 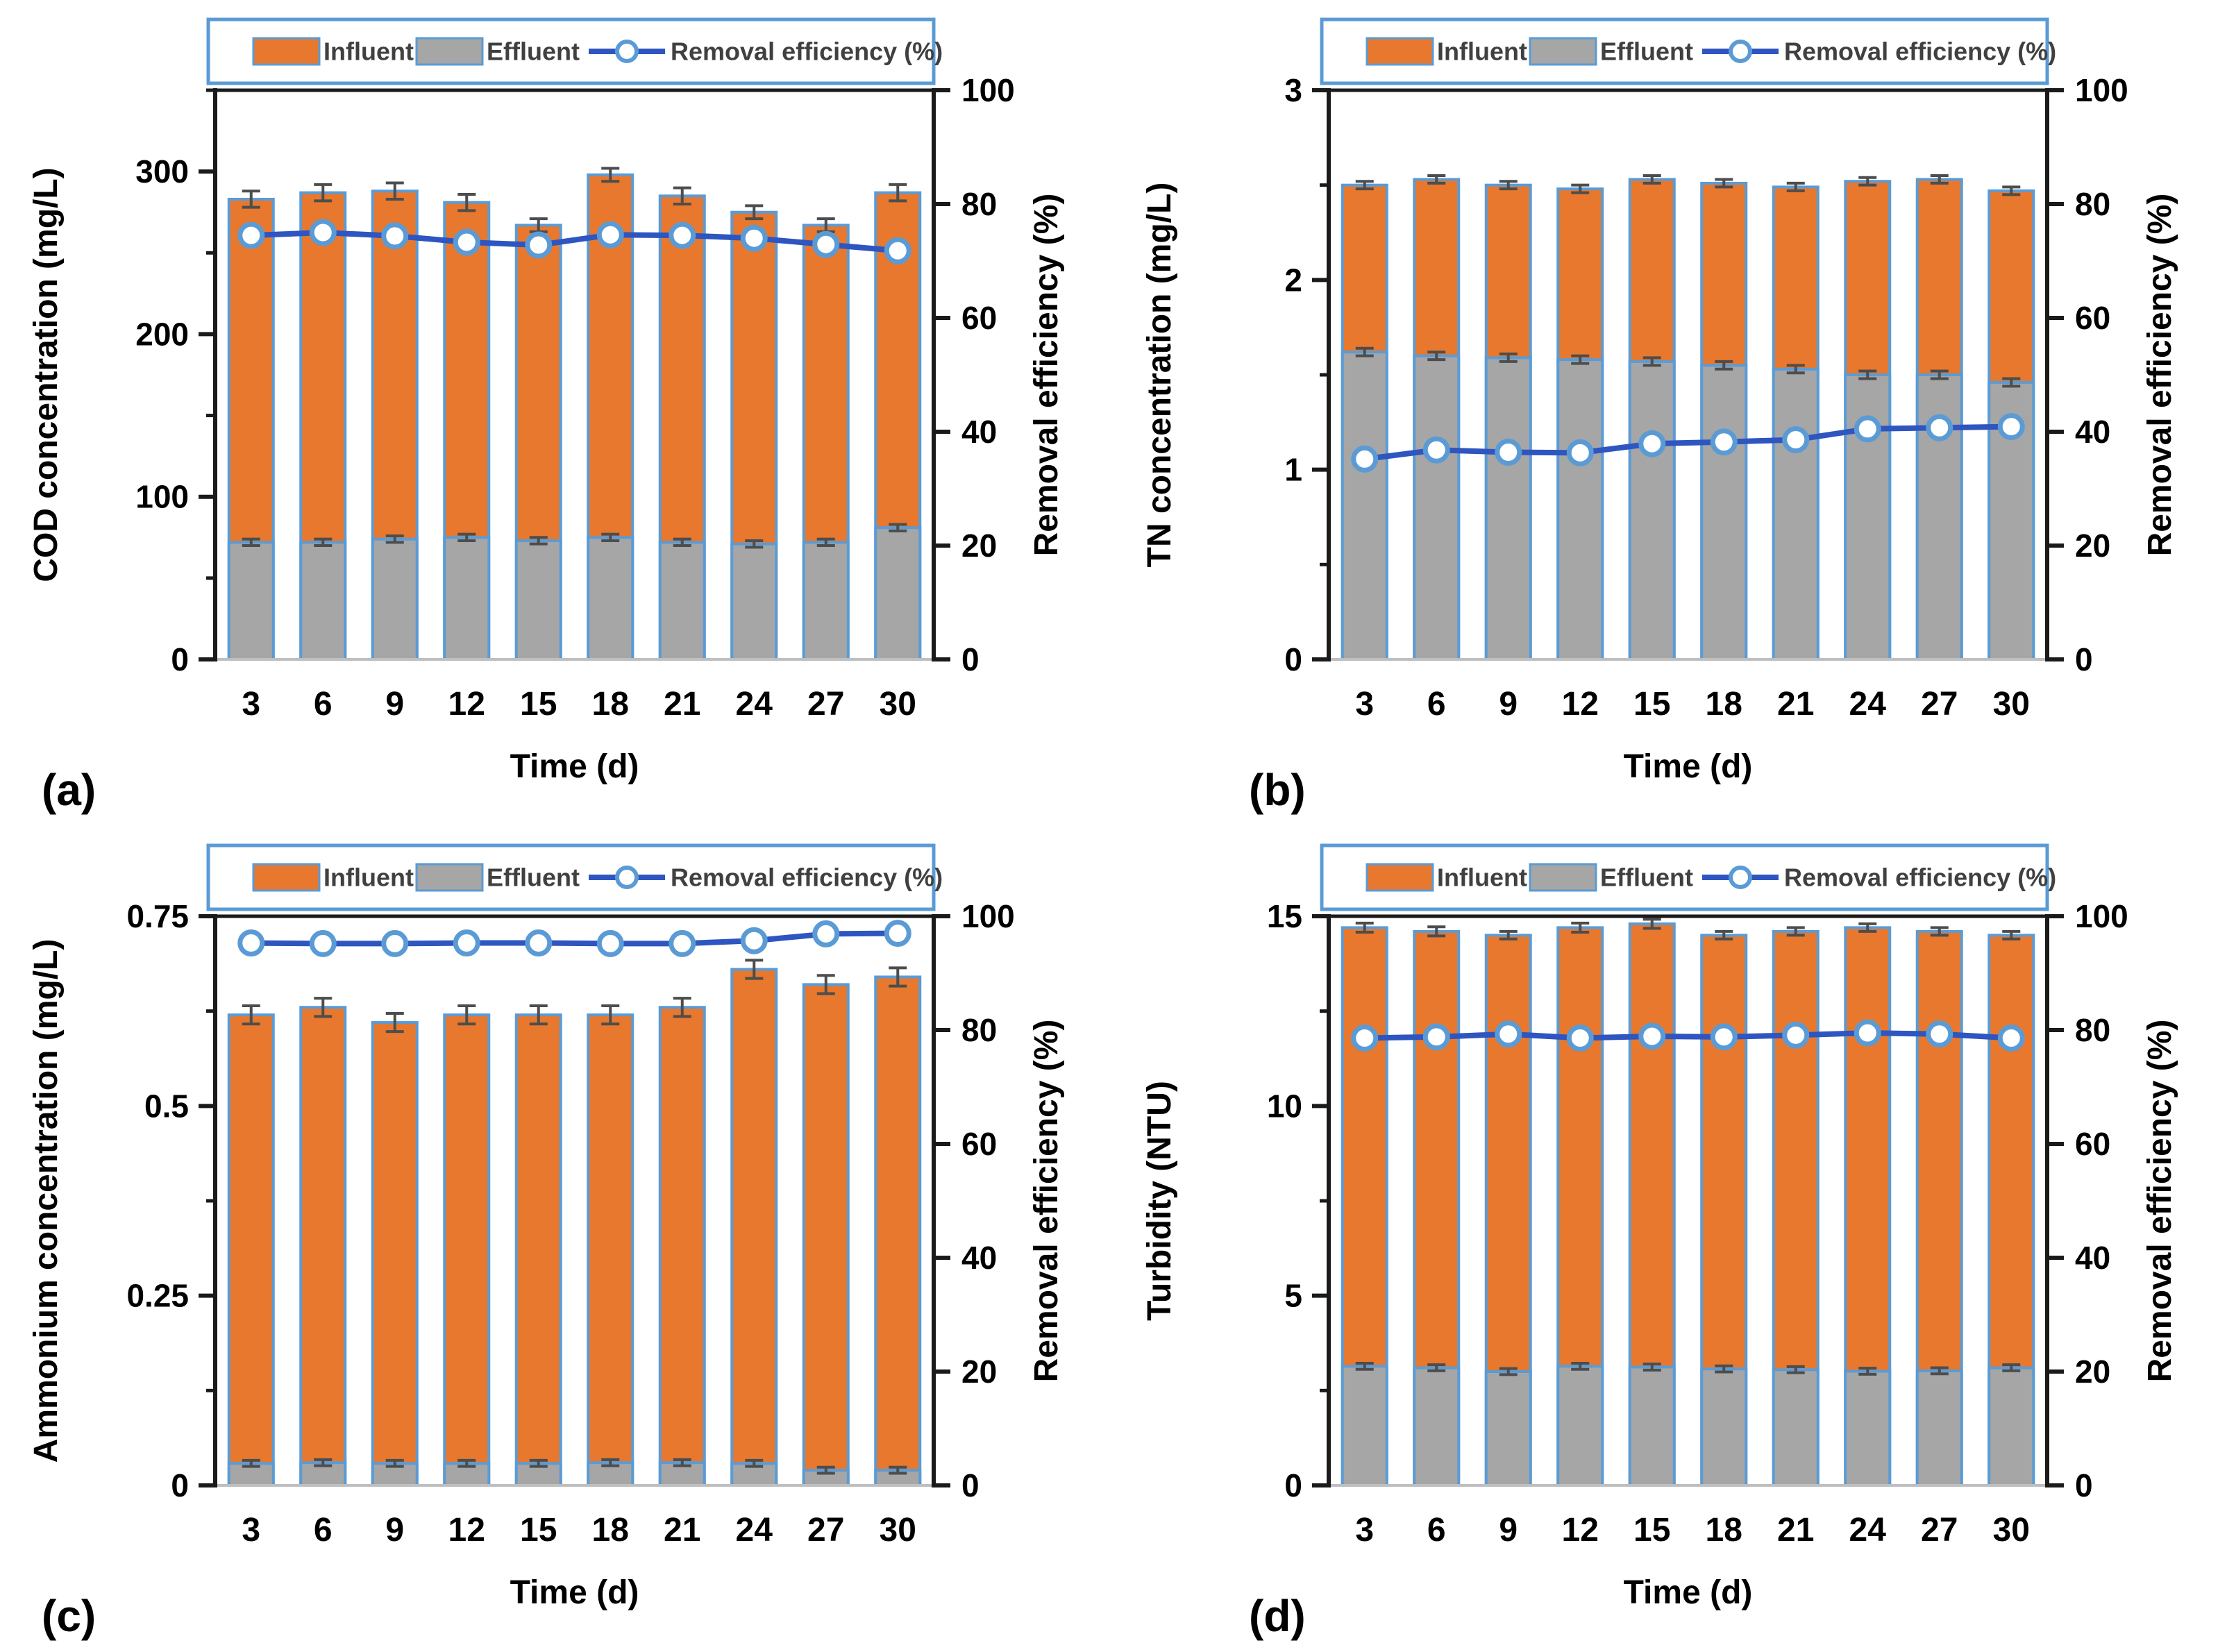 What do you see at coordinates (46, 374) in the screenshot?
I see `left-axis-title: COD concentration (mg/L)` at bounding box center [46, 374].